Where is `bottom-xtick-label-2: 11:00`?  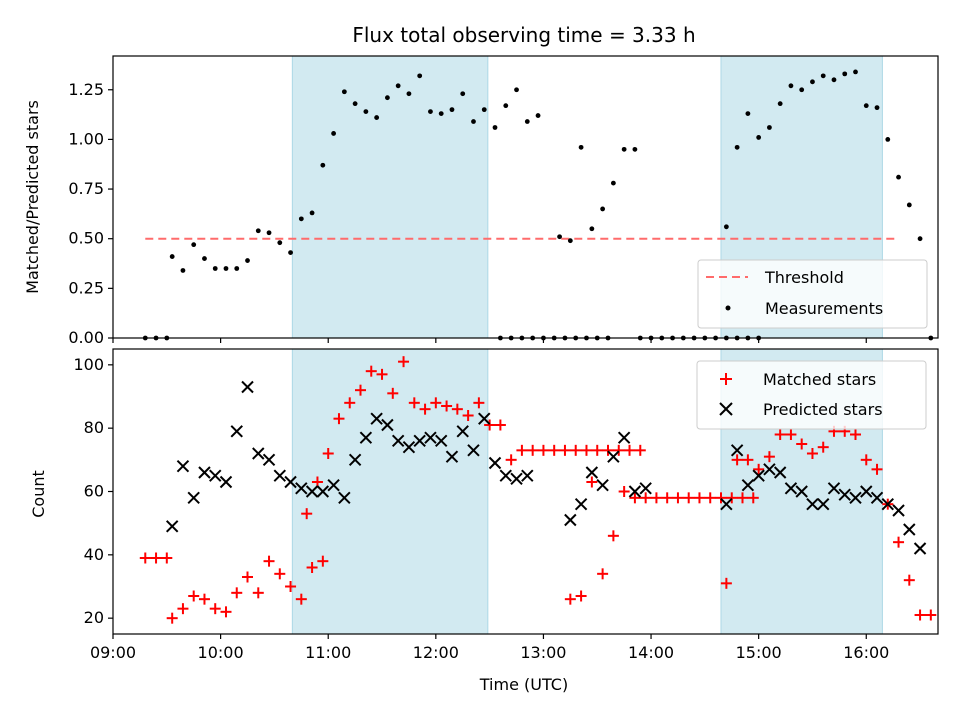 bottom-xtick-label-2: 11:00 is located at coordinates (328, 652).